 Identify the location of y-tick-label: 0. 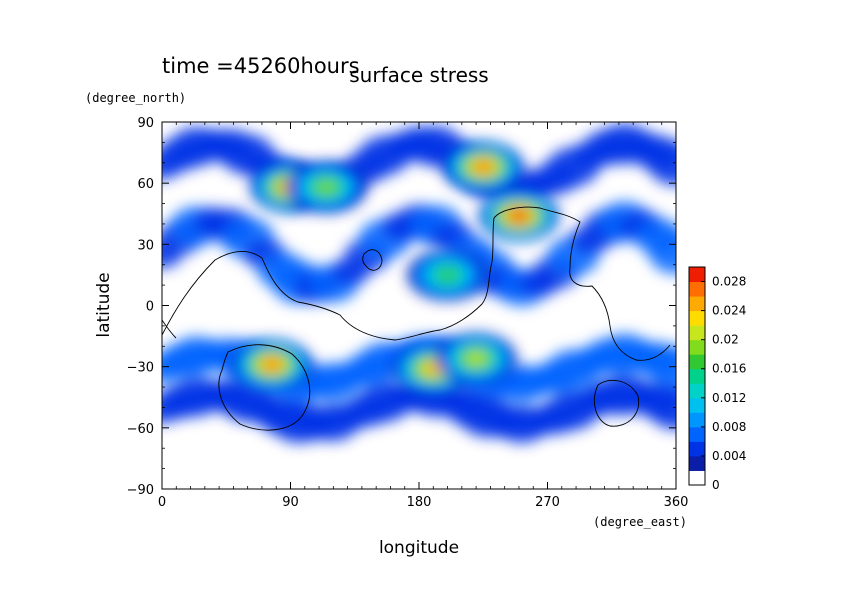
(150, 307).